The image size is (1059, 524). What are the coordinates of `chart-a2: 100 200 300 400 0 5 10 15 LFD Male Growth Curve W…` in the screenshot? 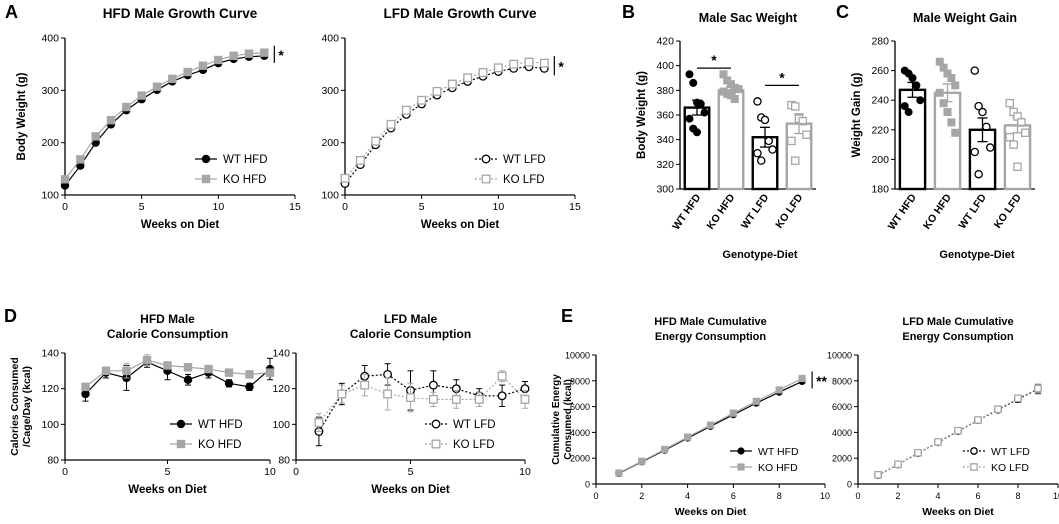 It's located at (451, 118).